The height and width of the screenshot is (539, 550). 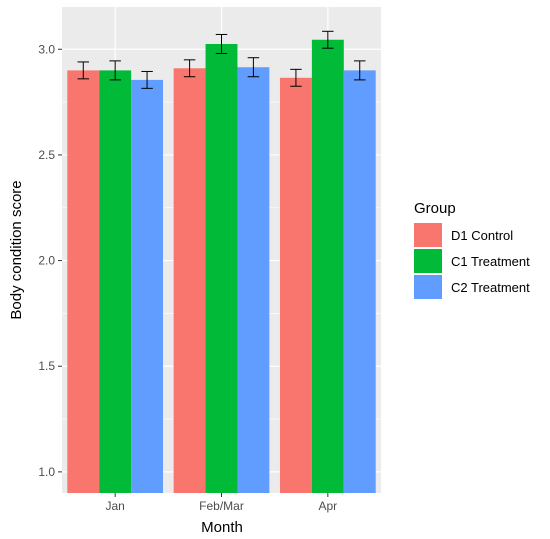 What do you see at coordinates (16, 249) in the screenshot?
I see `y-axis-title: Body condition score` at bounding box center [16, 249].